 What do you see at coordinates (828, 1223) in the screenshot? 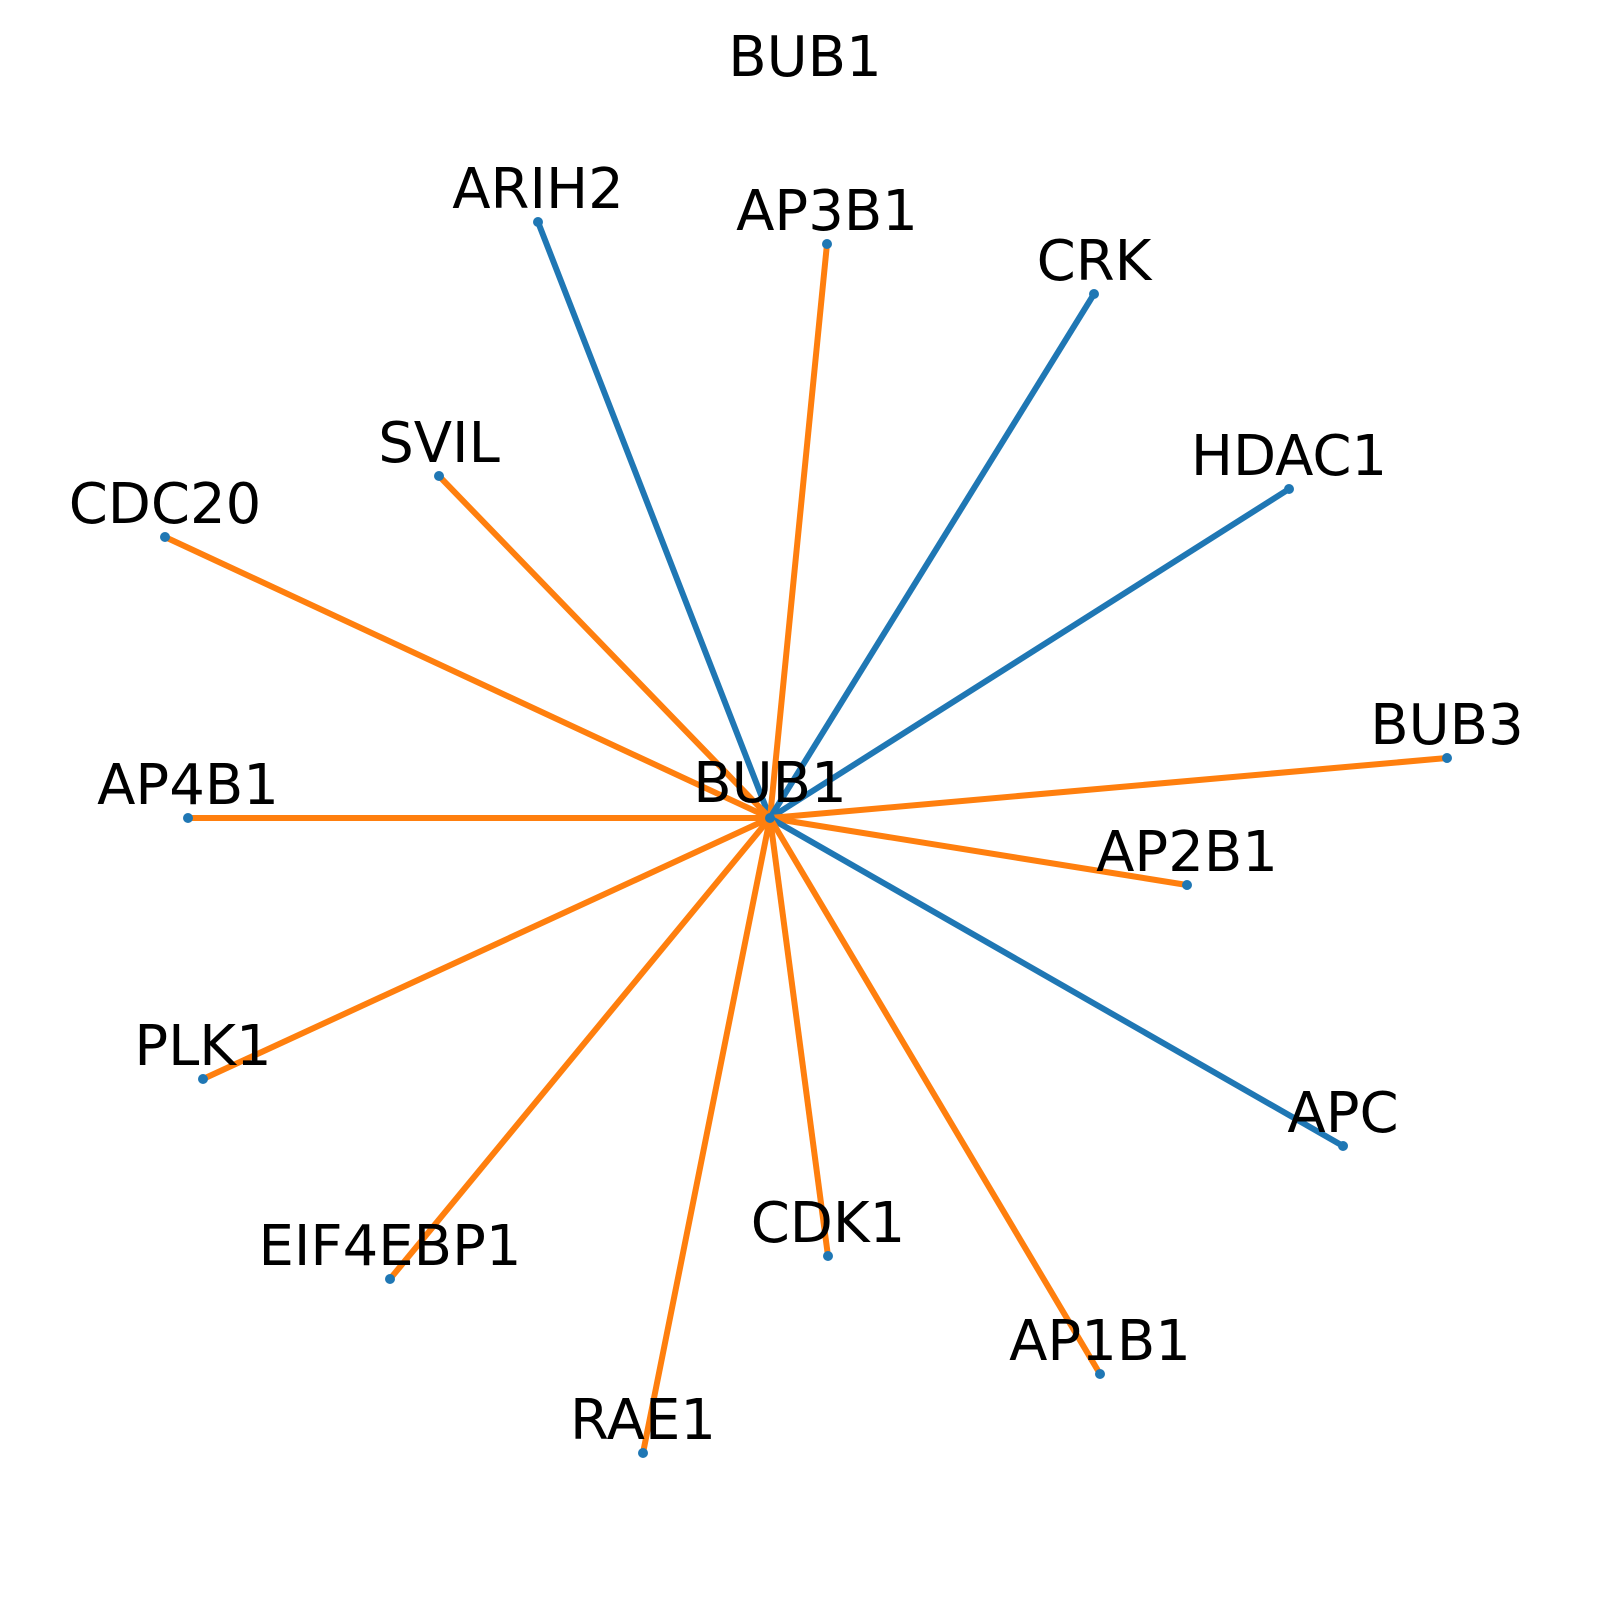
I see `node-label-cdk1: CDK1` at bounding box center [828, 1223].